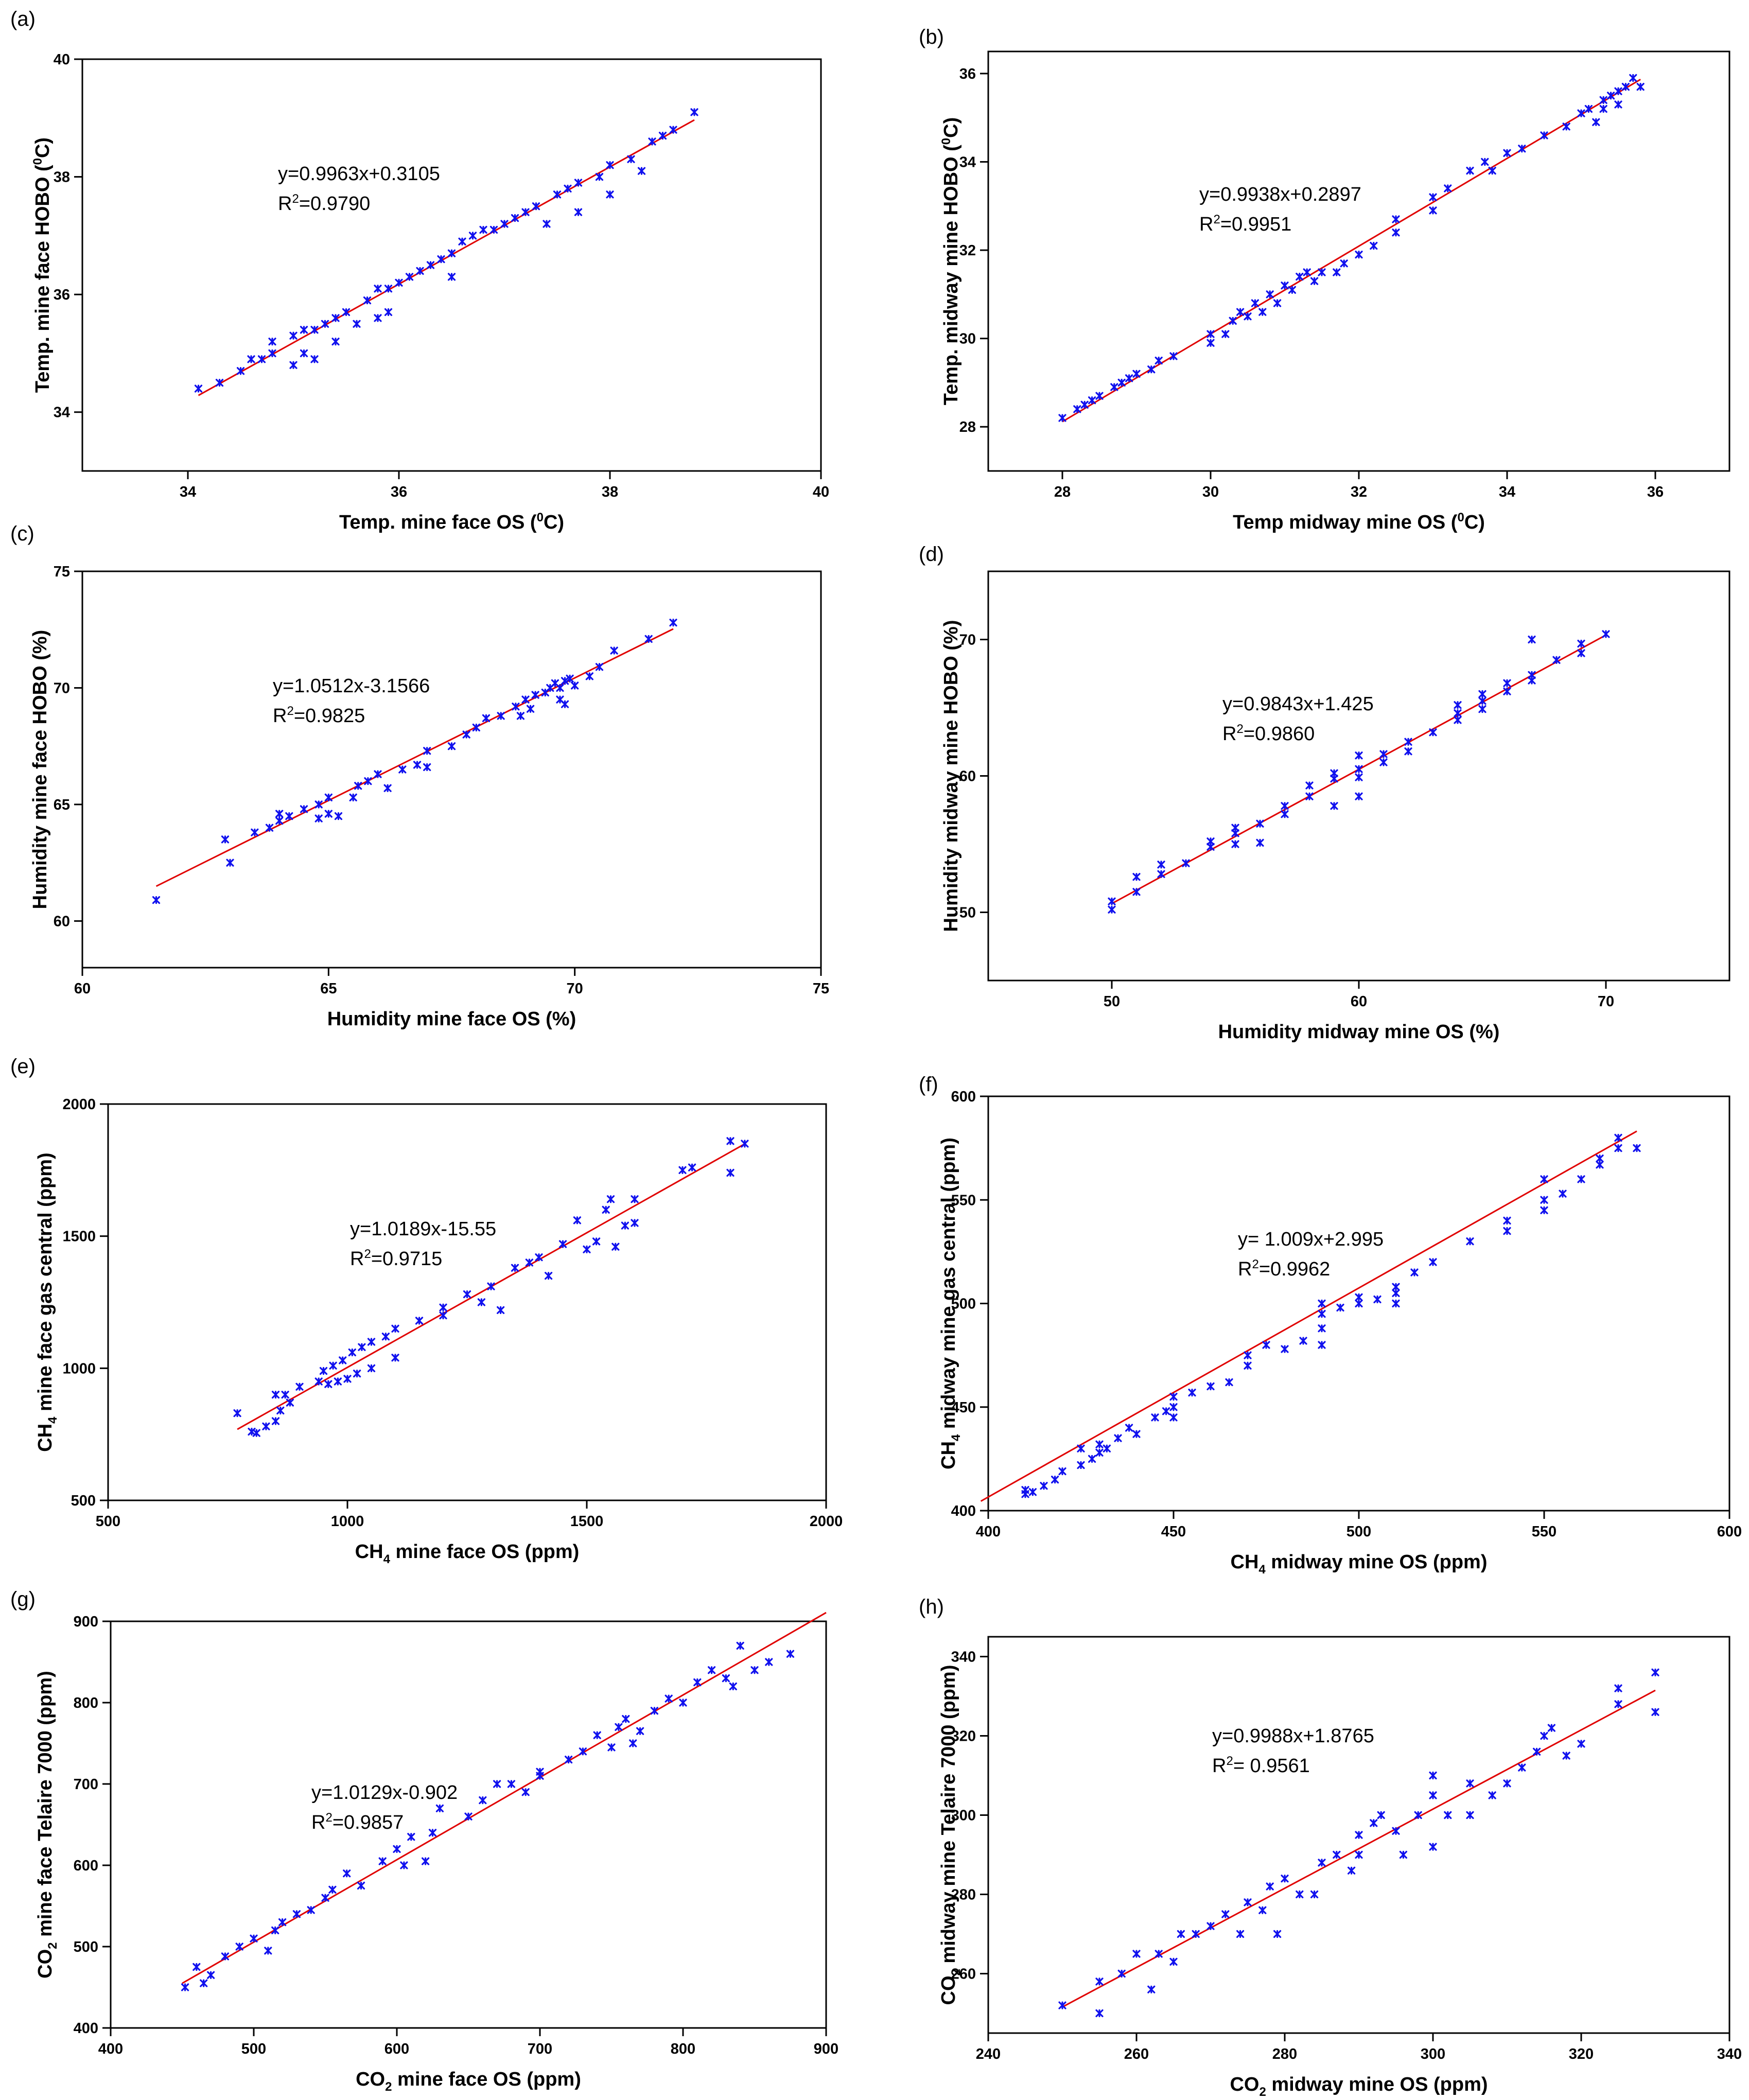 The height and width of the screenshot is (2100, 1749). What do you see at coordinates (826, 1521) in the screenshot?
I see `x-tick-label: 2000` at bounding box center [826, 1521].